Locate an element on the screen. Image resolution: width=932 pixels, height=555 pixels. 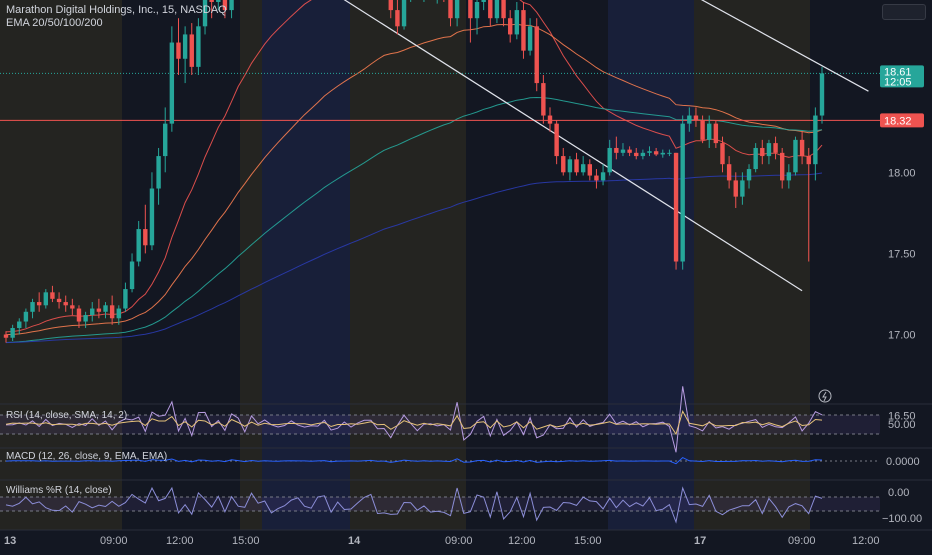
price-tick-17-00: 17.00 is located at coordinates (902, 336).